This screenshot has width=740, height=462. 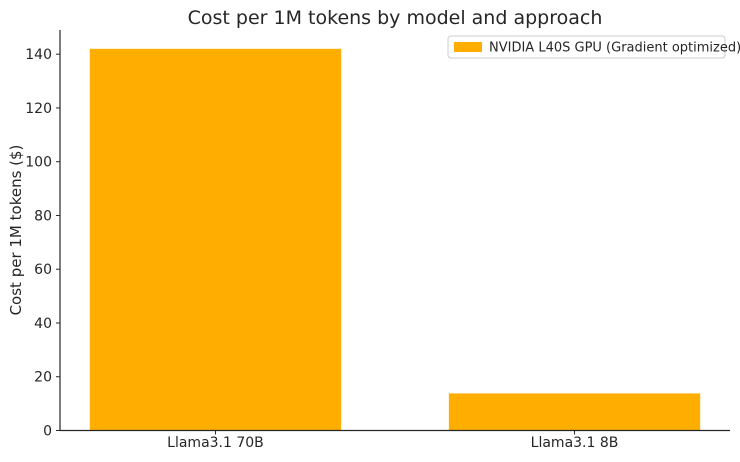 I want to click on y-tick-label: 100, so click(x=38, y=163).